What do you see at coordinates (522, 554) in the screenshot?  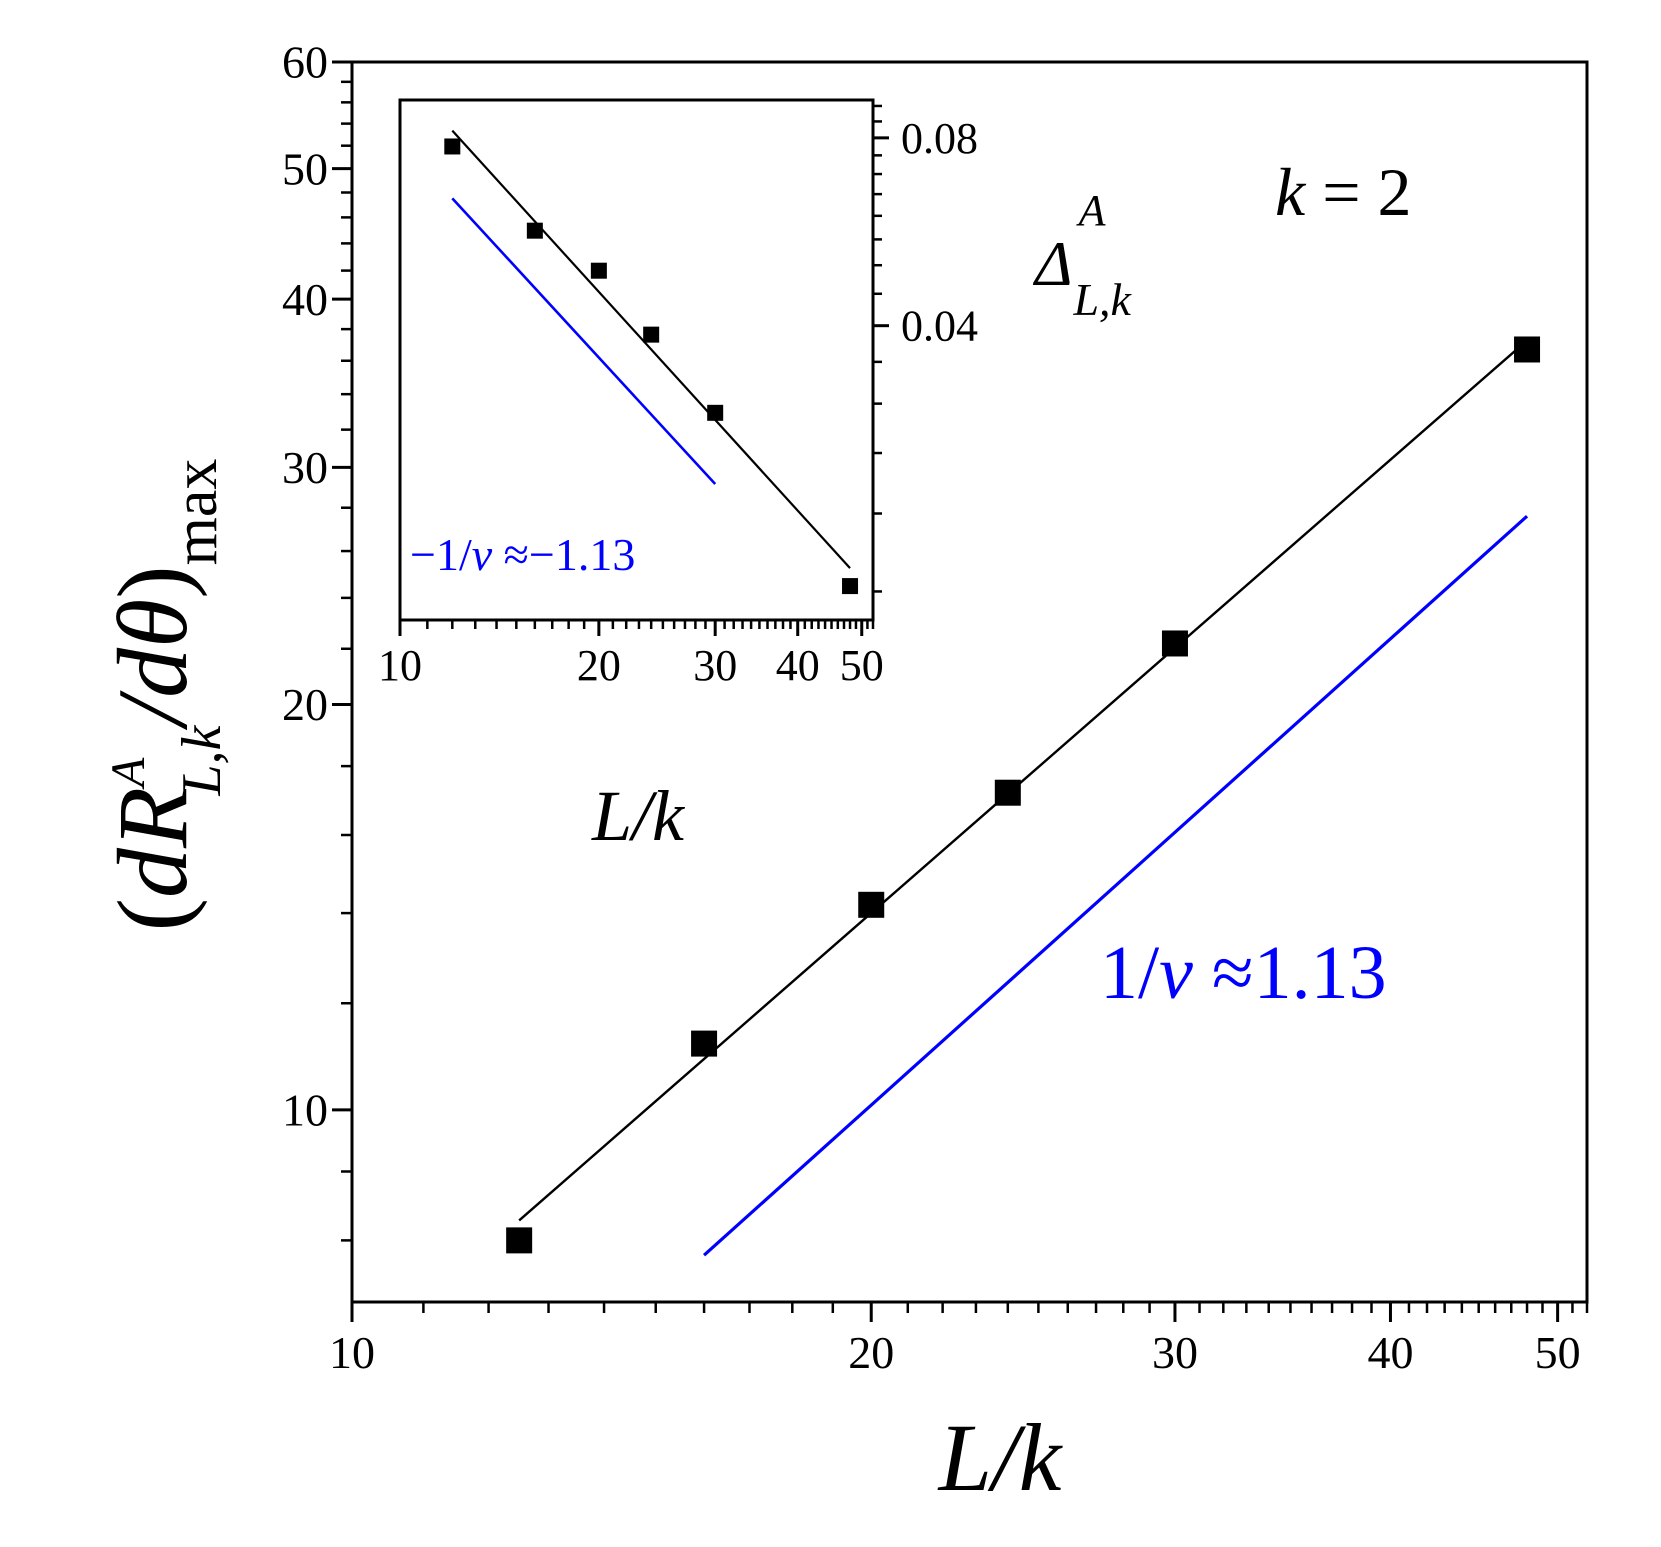 I see `inset-slope-label: −1/ν ≈−1.13` at bounding box center [522, 554].